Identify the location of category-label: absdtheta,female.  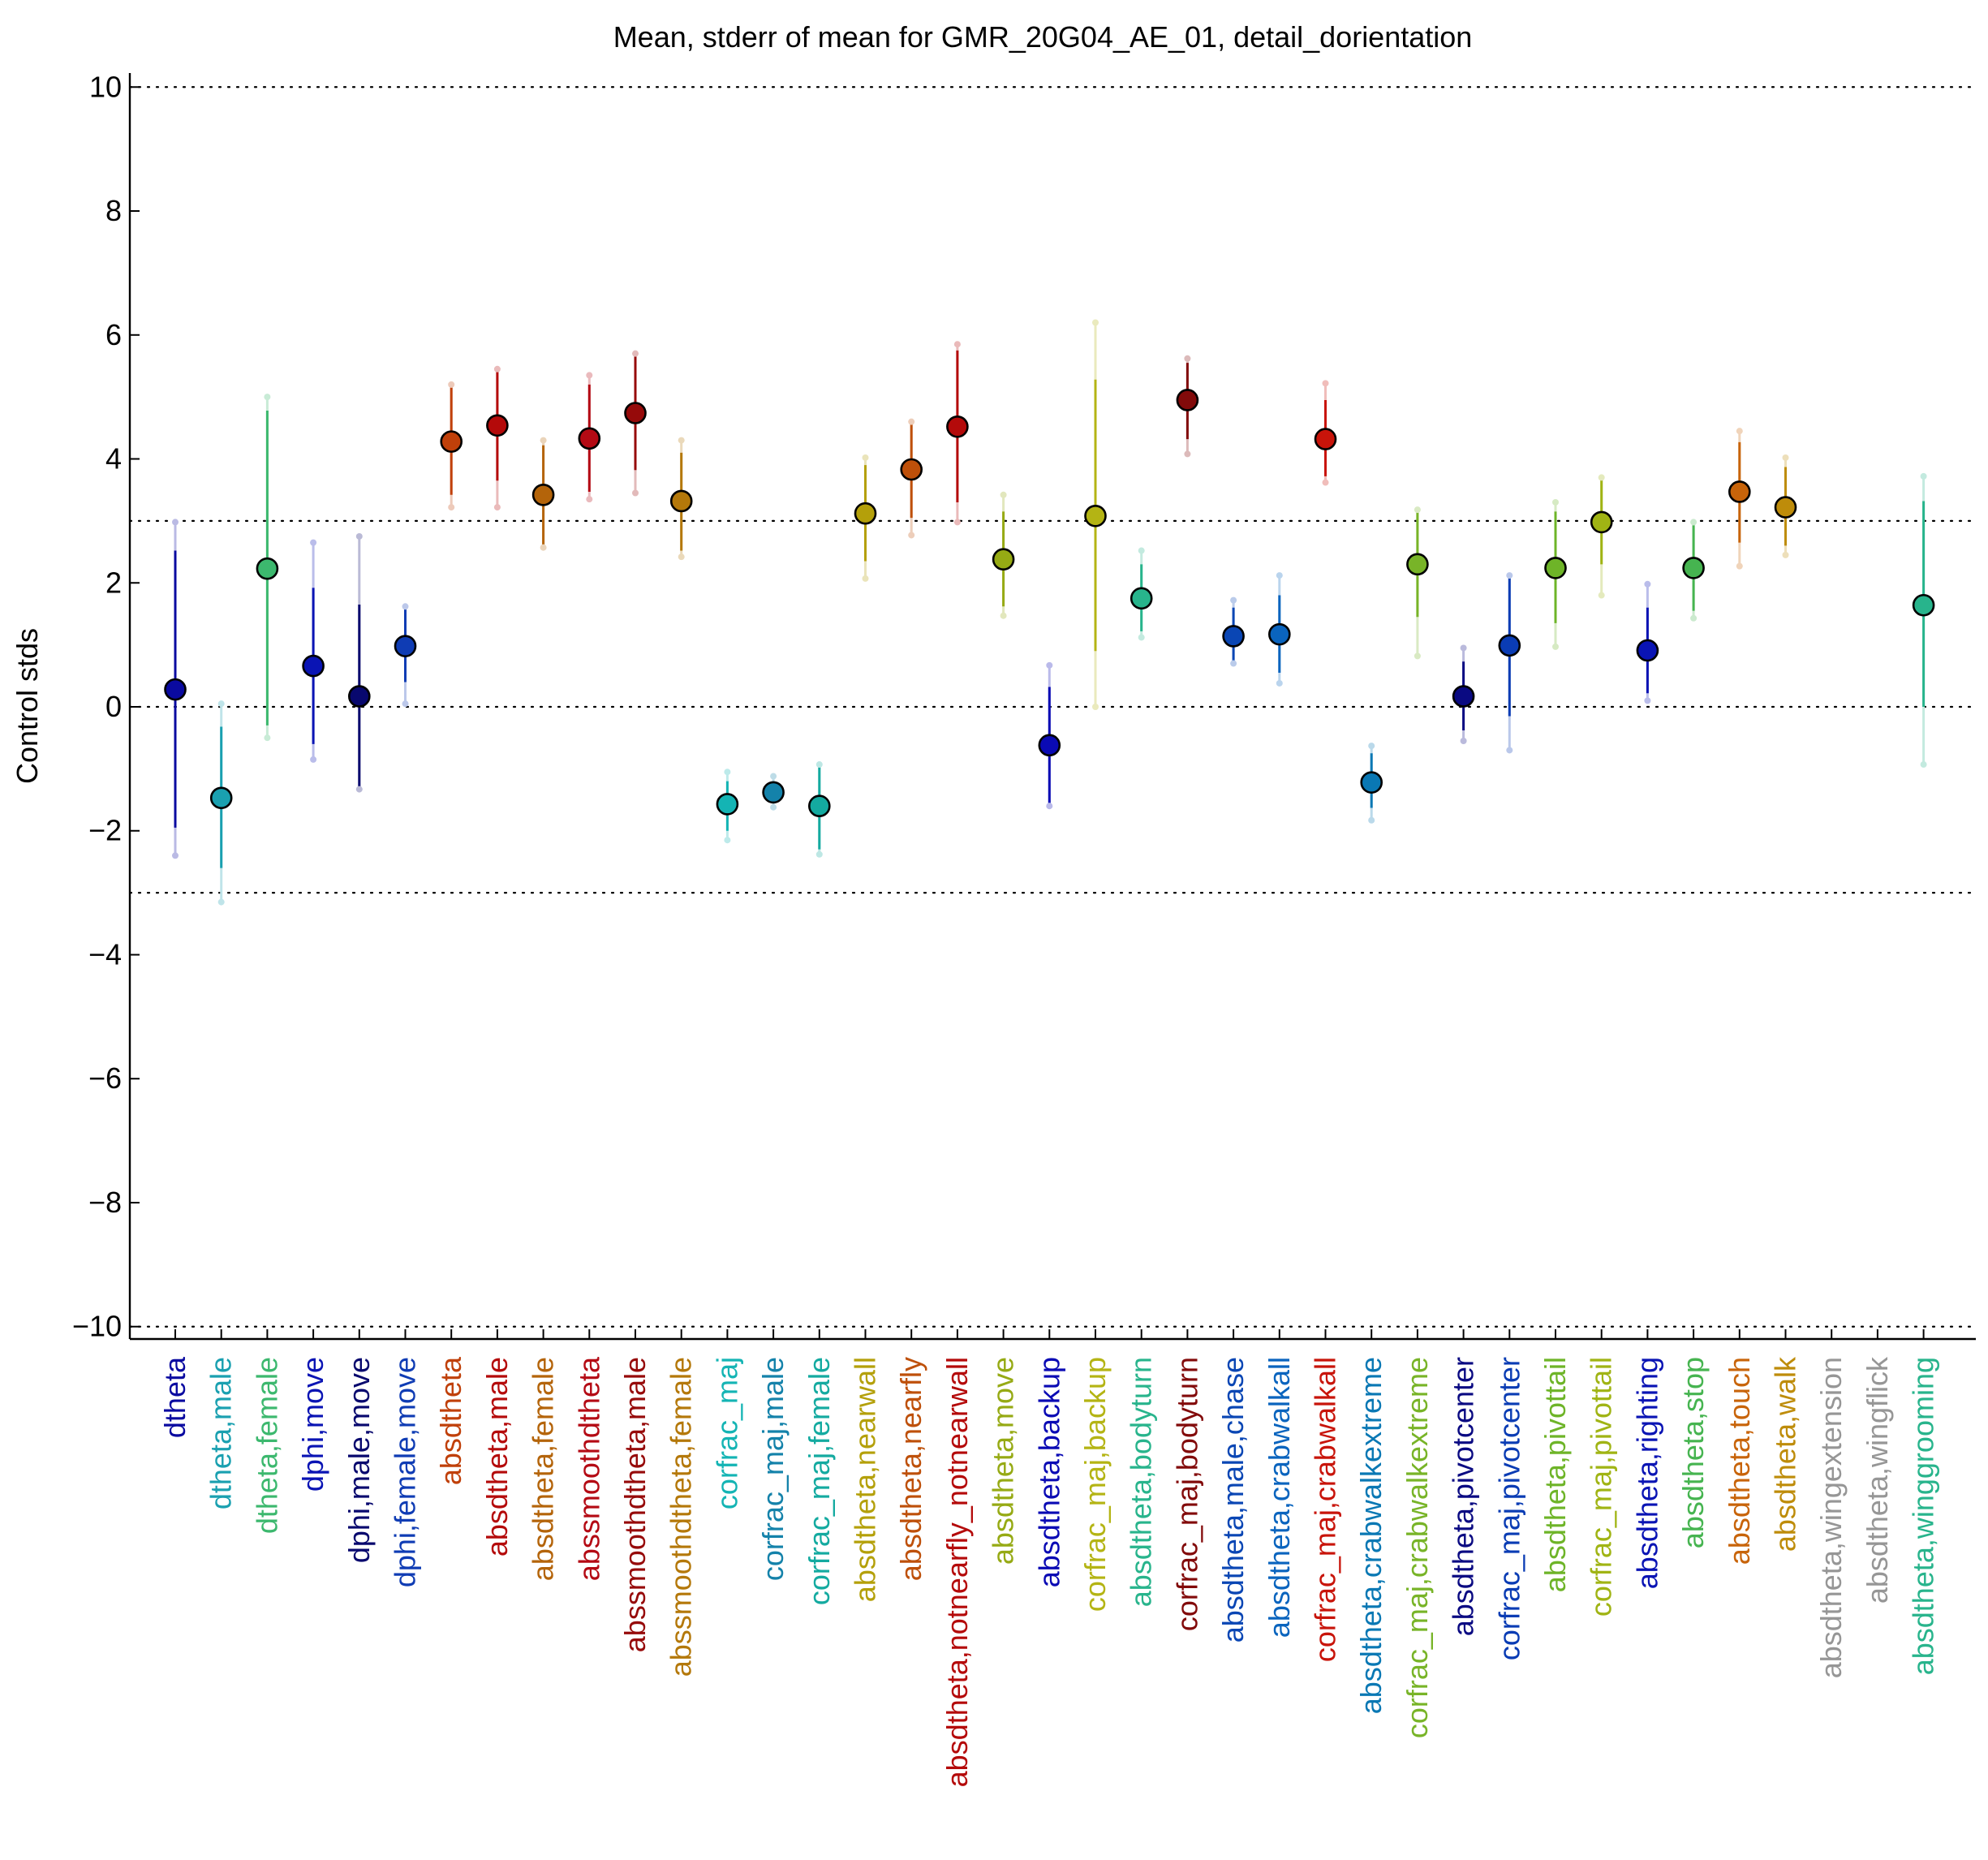
(543, 1469).